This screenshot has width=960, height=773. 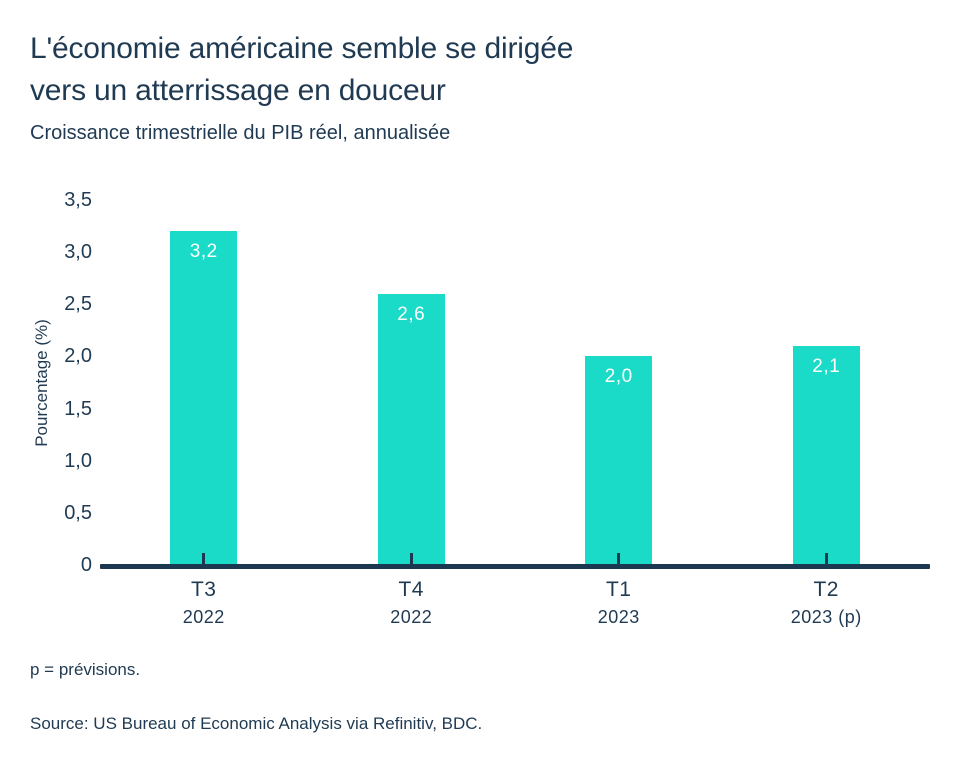 I want to click on x-label-year: 2023 (p), so click(x=826, y=617).